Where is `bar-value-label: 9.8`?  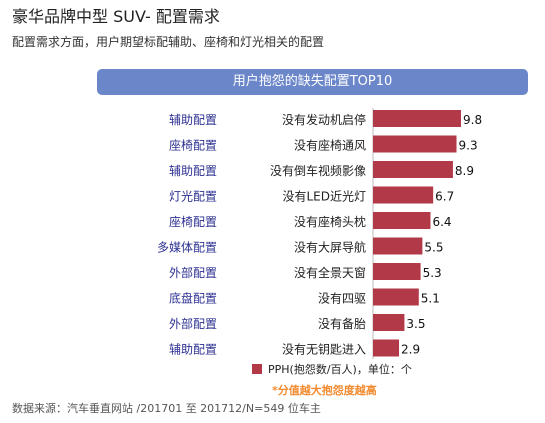 bar-value-label: 9.8 is located at coordinates (472, 120).